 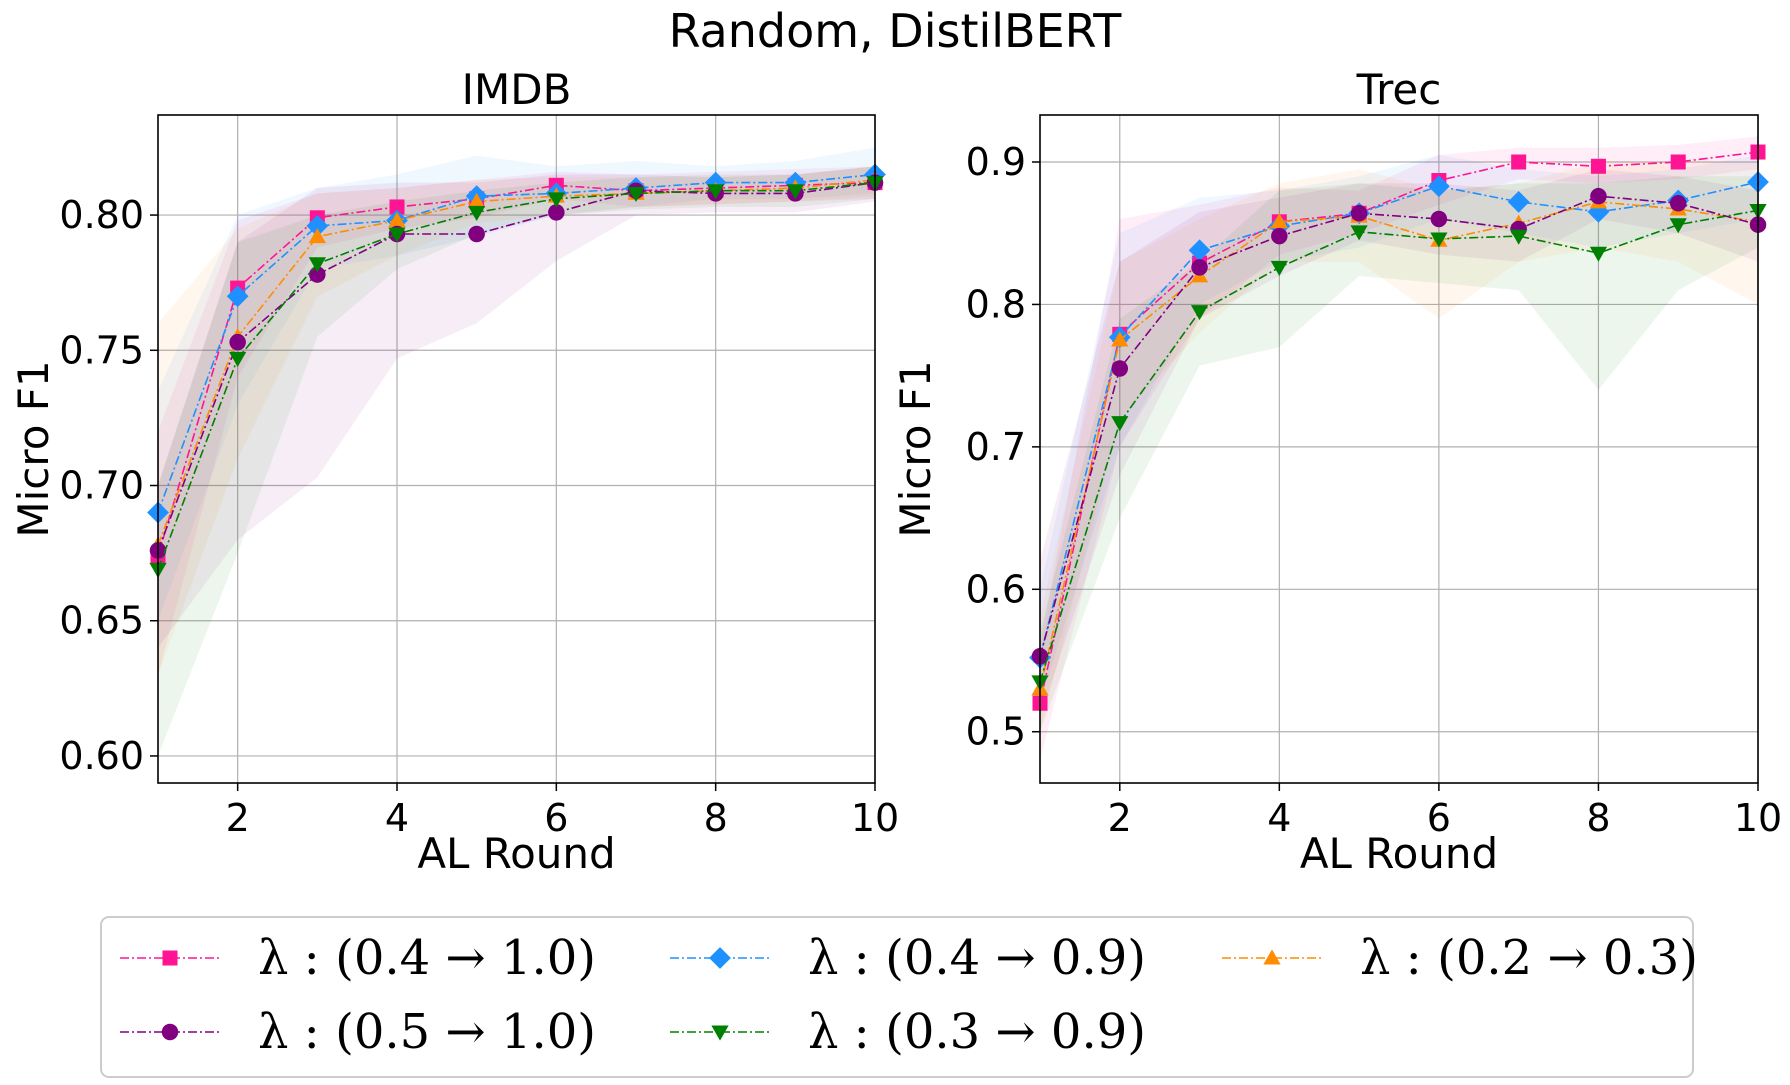 What do you see at coordinates (101, 215) in the screenshot?
I see `y-tick-label: 0.80` at bounding box center [101, 215].